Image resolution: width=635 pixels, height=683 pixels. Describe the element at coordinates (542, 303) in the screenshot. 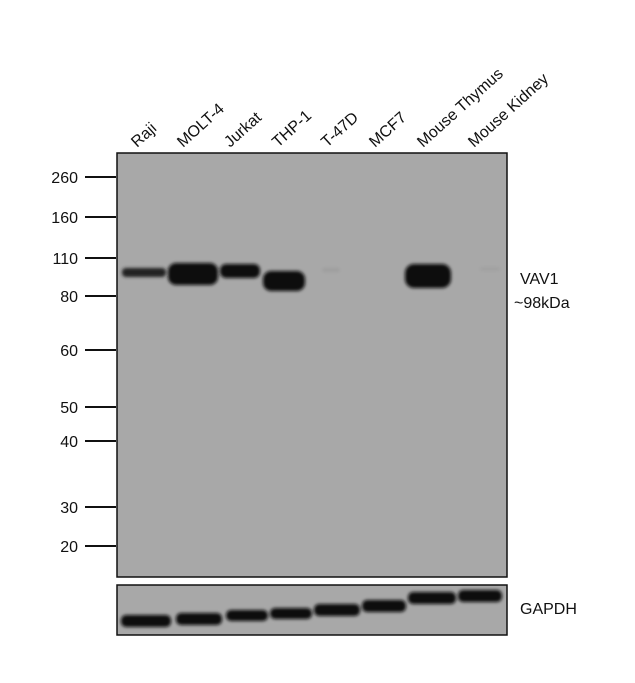

I see `target-size: ~98kDa` at that location.